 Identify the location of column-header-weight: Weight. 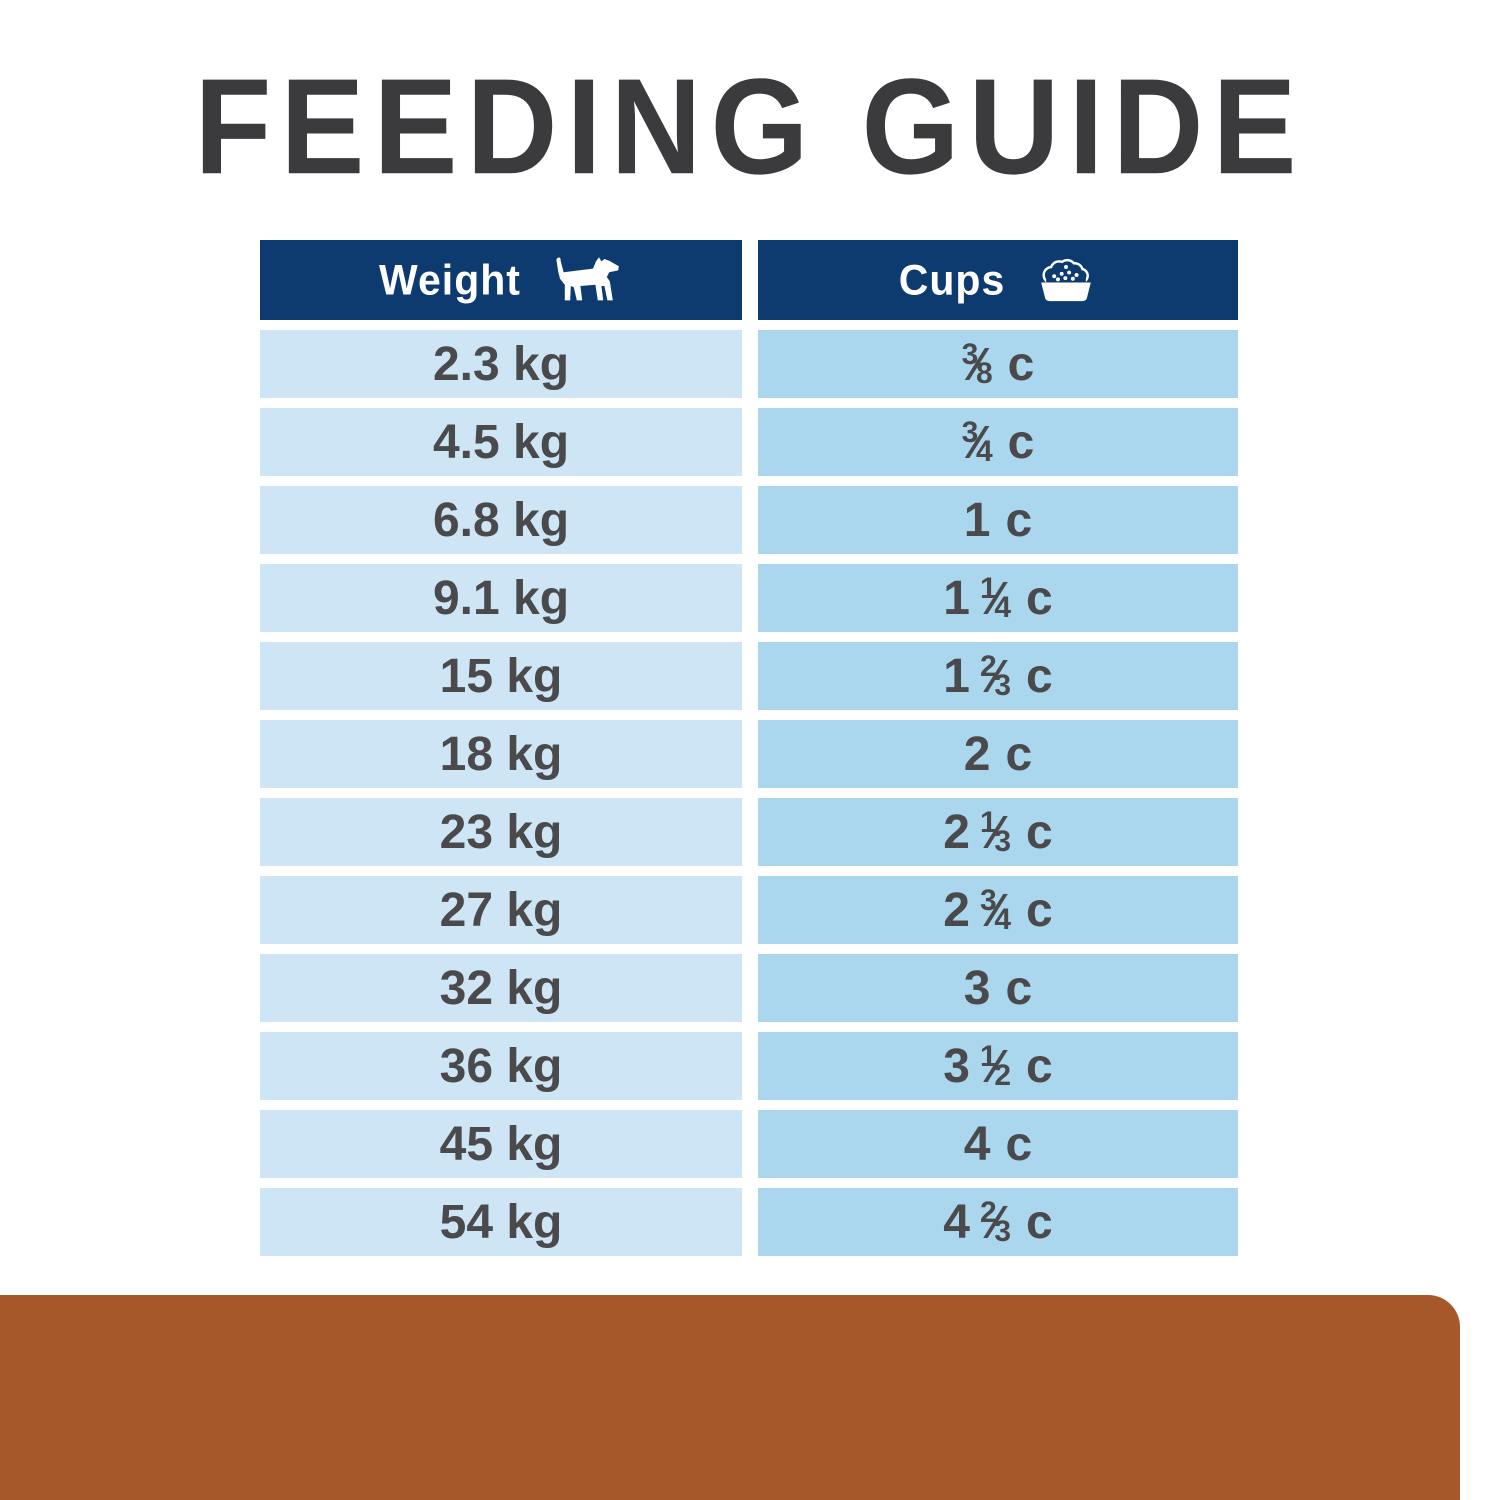
(501, 280).